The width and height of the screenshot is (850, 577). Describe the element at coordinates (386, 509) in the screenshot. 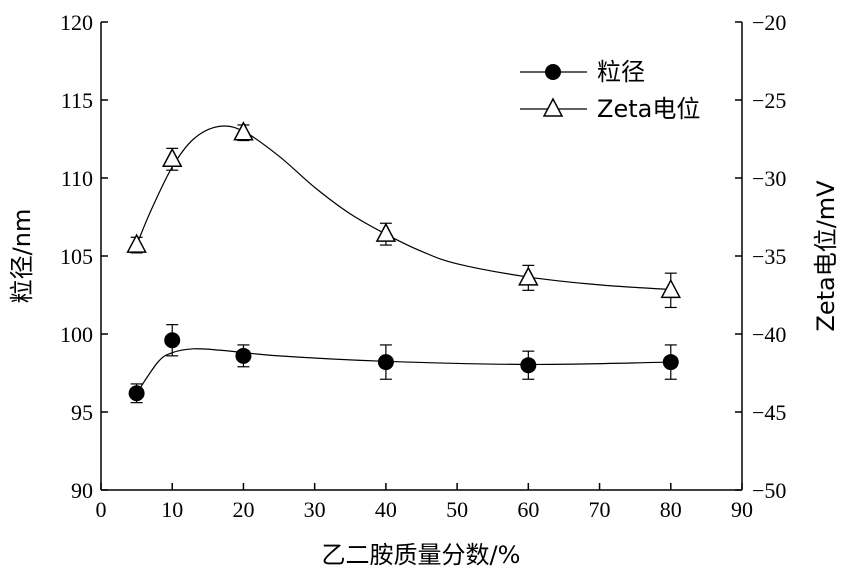

I see `x-tick-label: 40` at that location.